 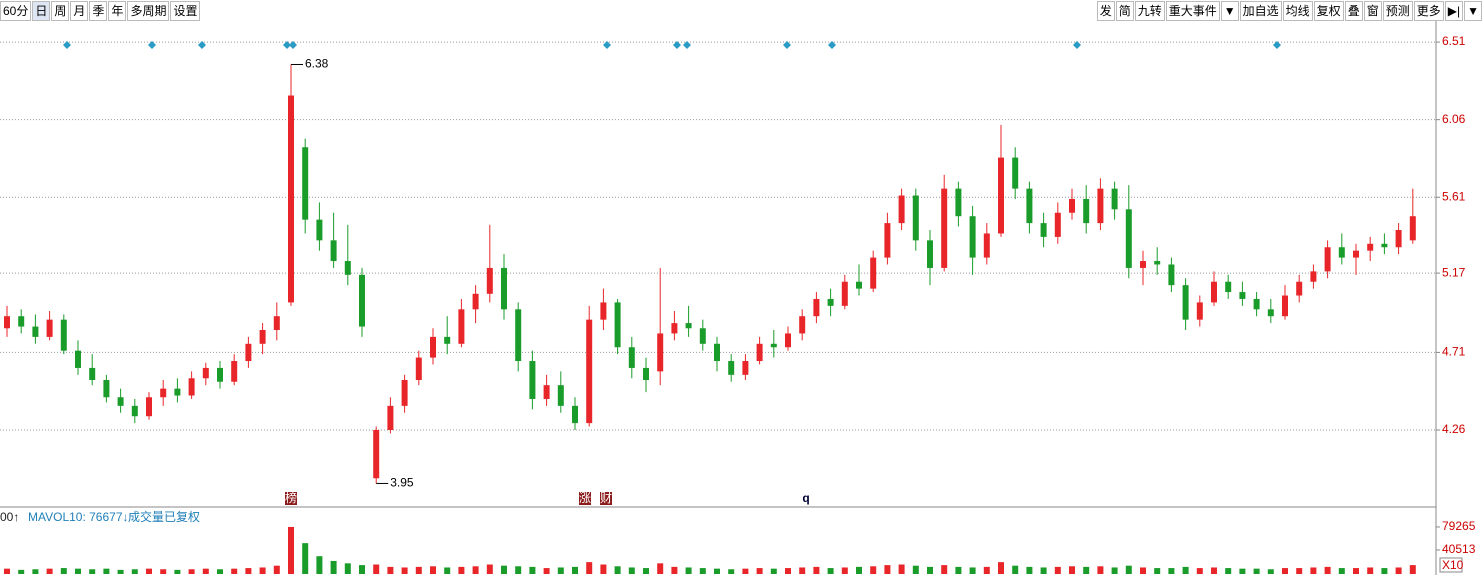 I want to click on toolbar-button: 周, so click(x=60, y=11).